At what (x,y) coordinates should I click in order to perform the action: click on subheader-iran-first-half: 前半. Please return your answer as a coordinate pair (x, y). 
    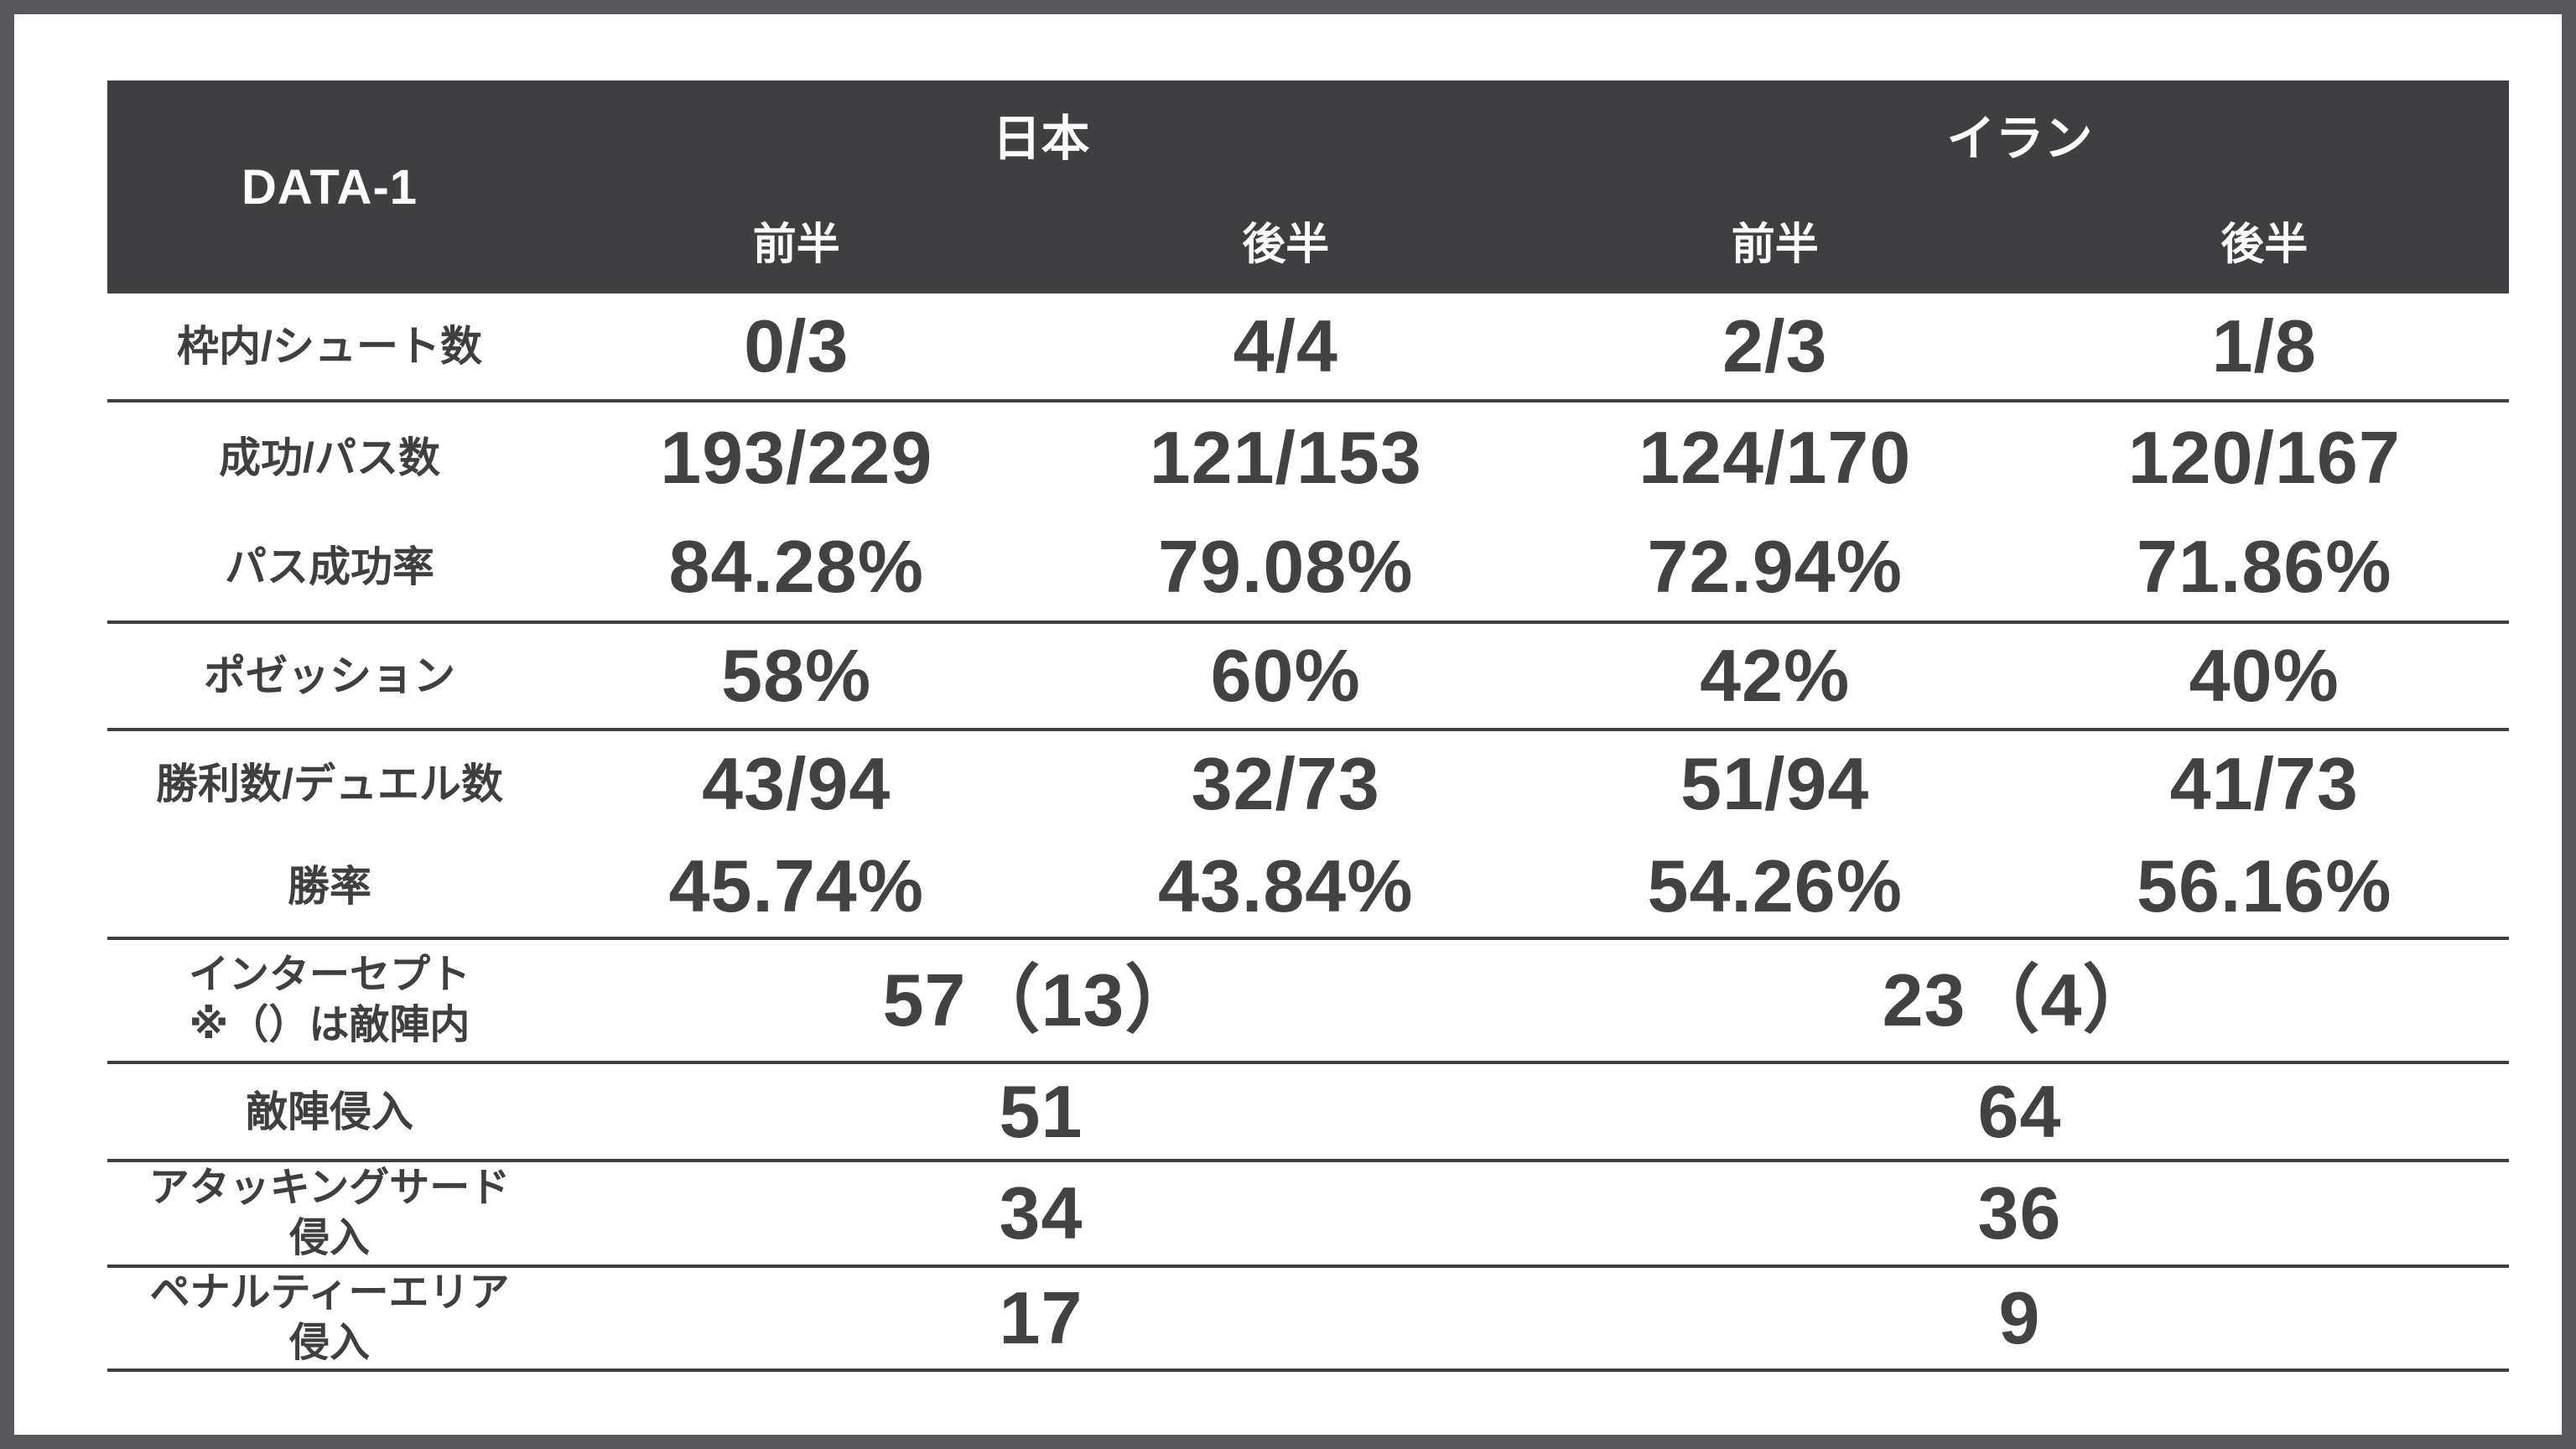
    Looking at the image, I should click on (1775, 245).